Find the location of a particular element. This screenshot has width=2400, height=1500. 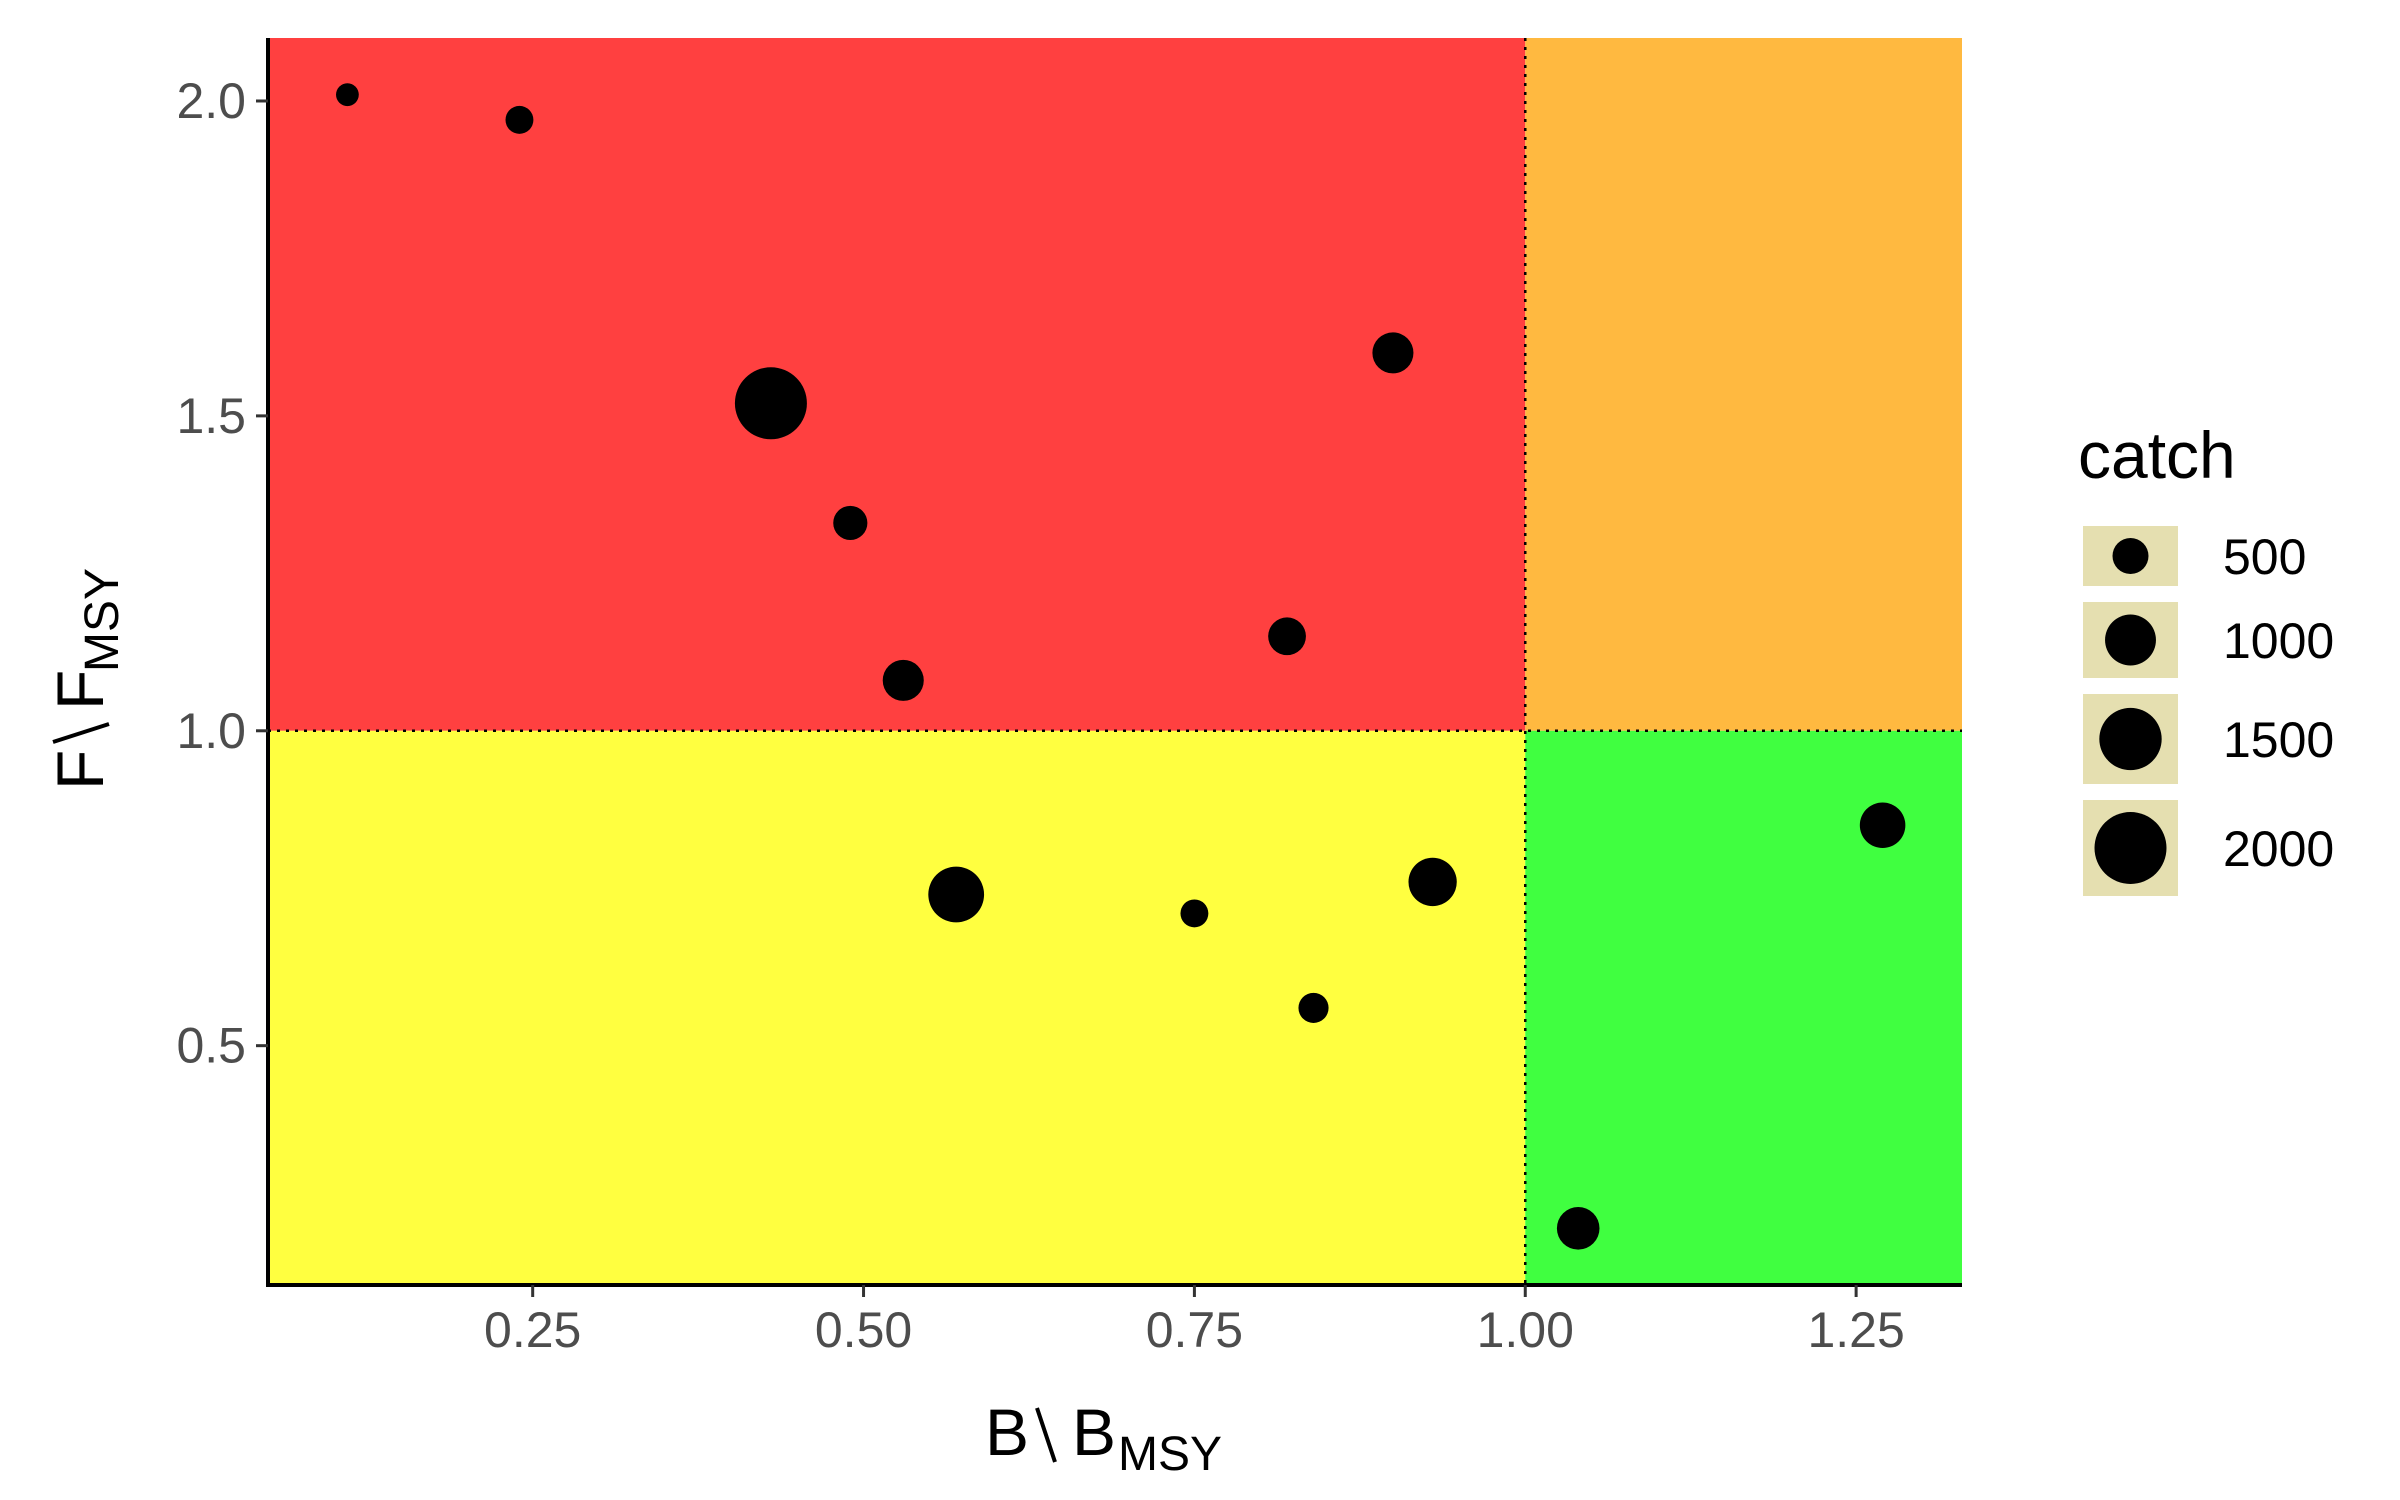

y-tick-label: 2.0 is located at coordinates (211, 101).